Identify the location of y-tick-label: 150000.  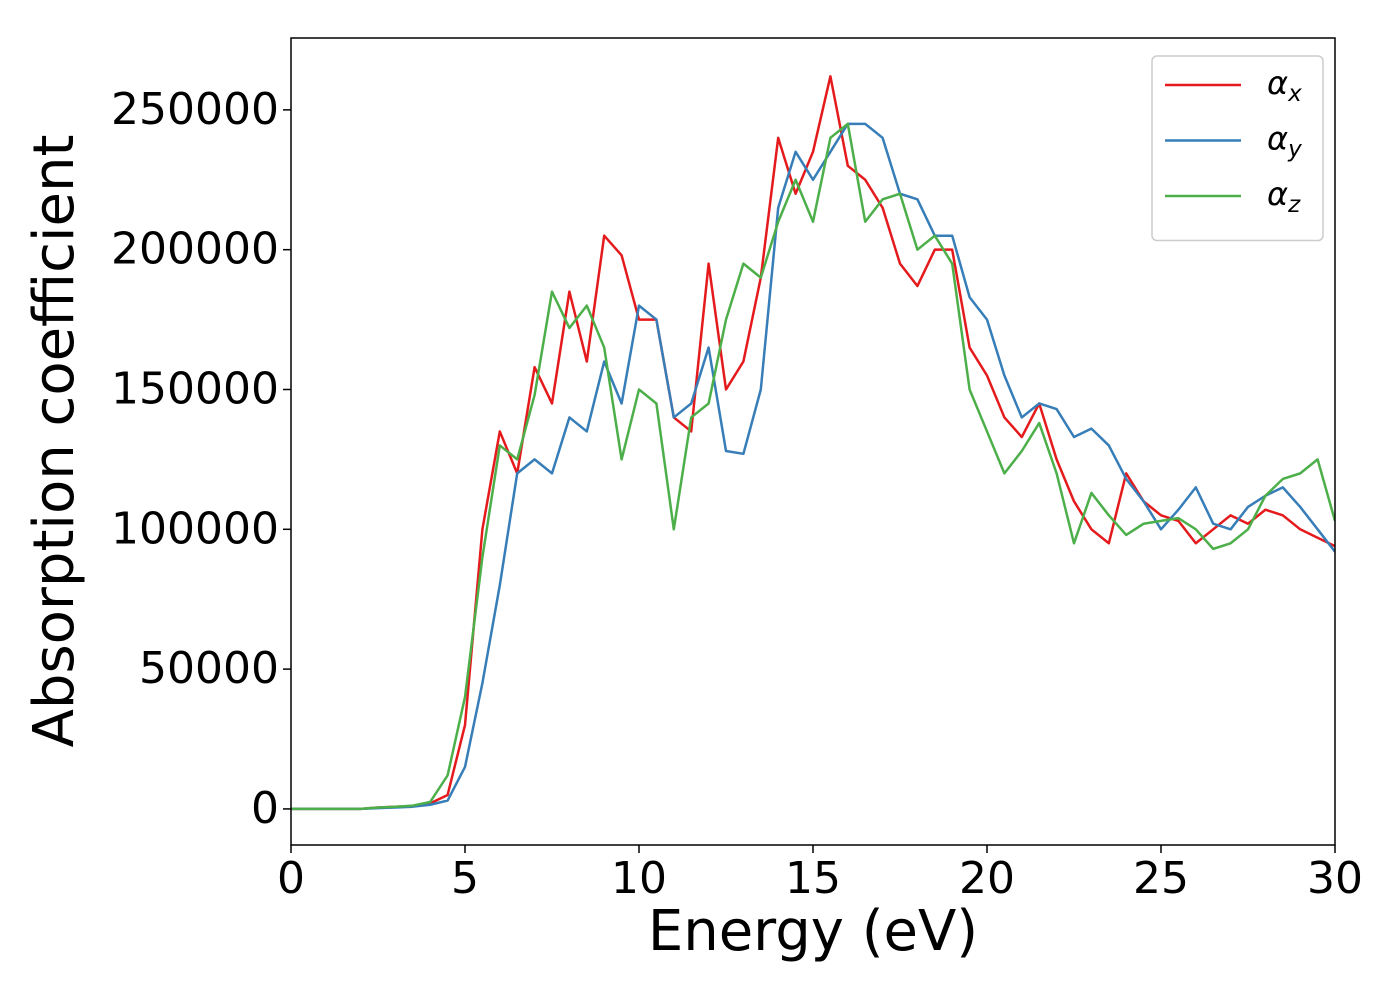
(195, 388).